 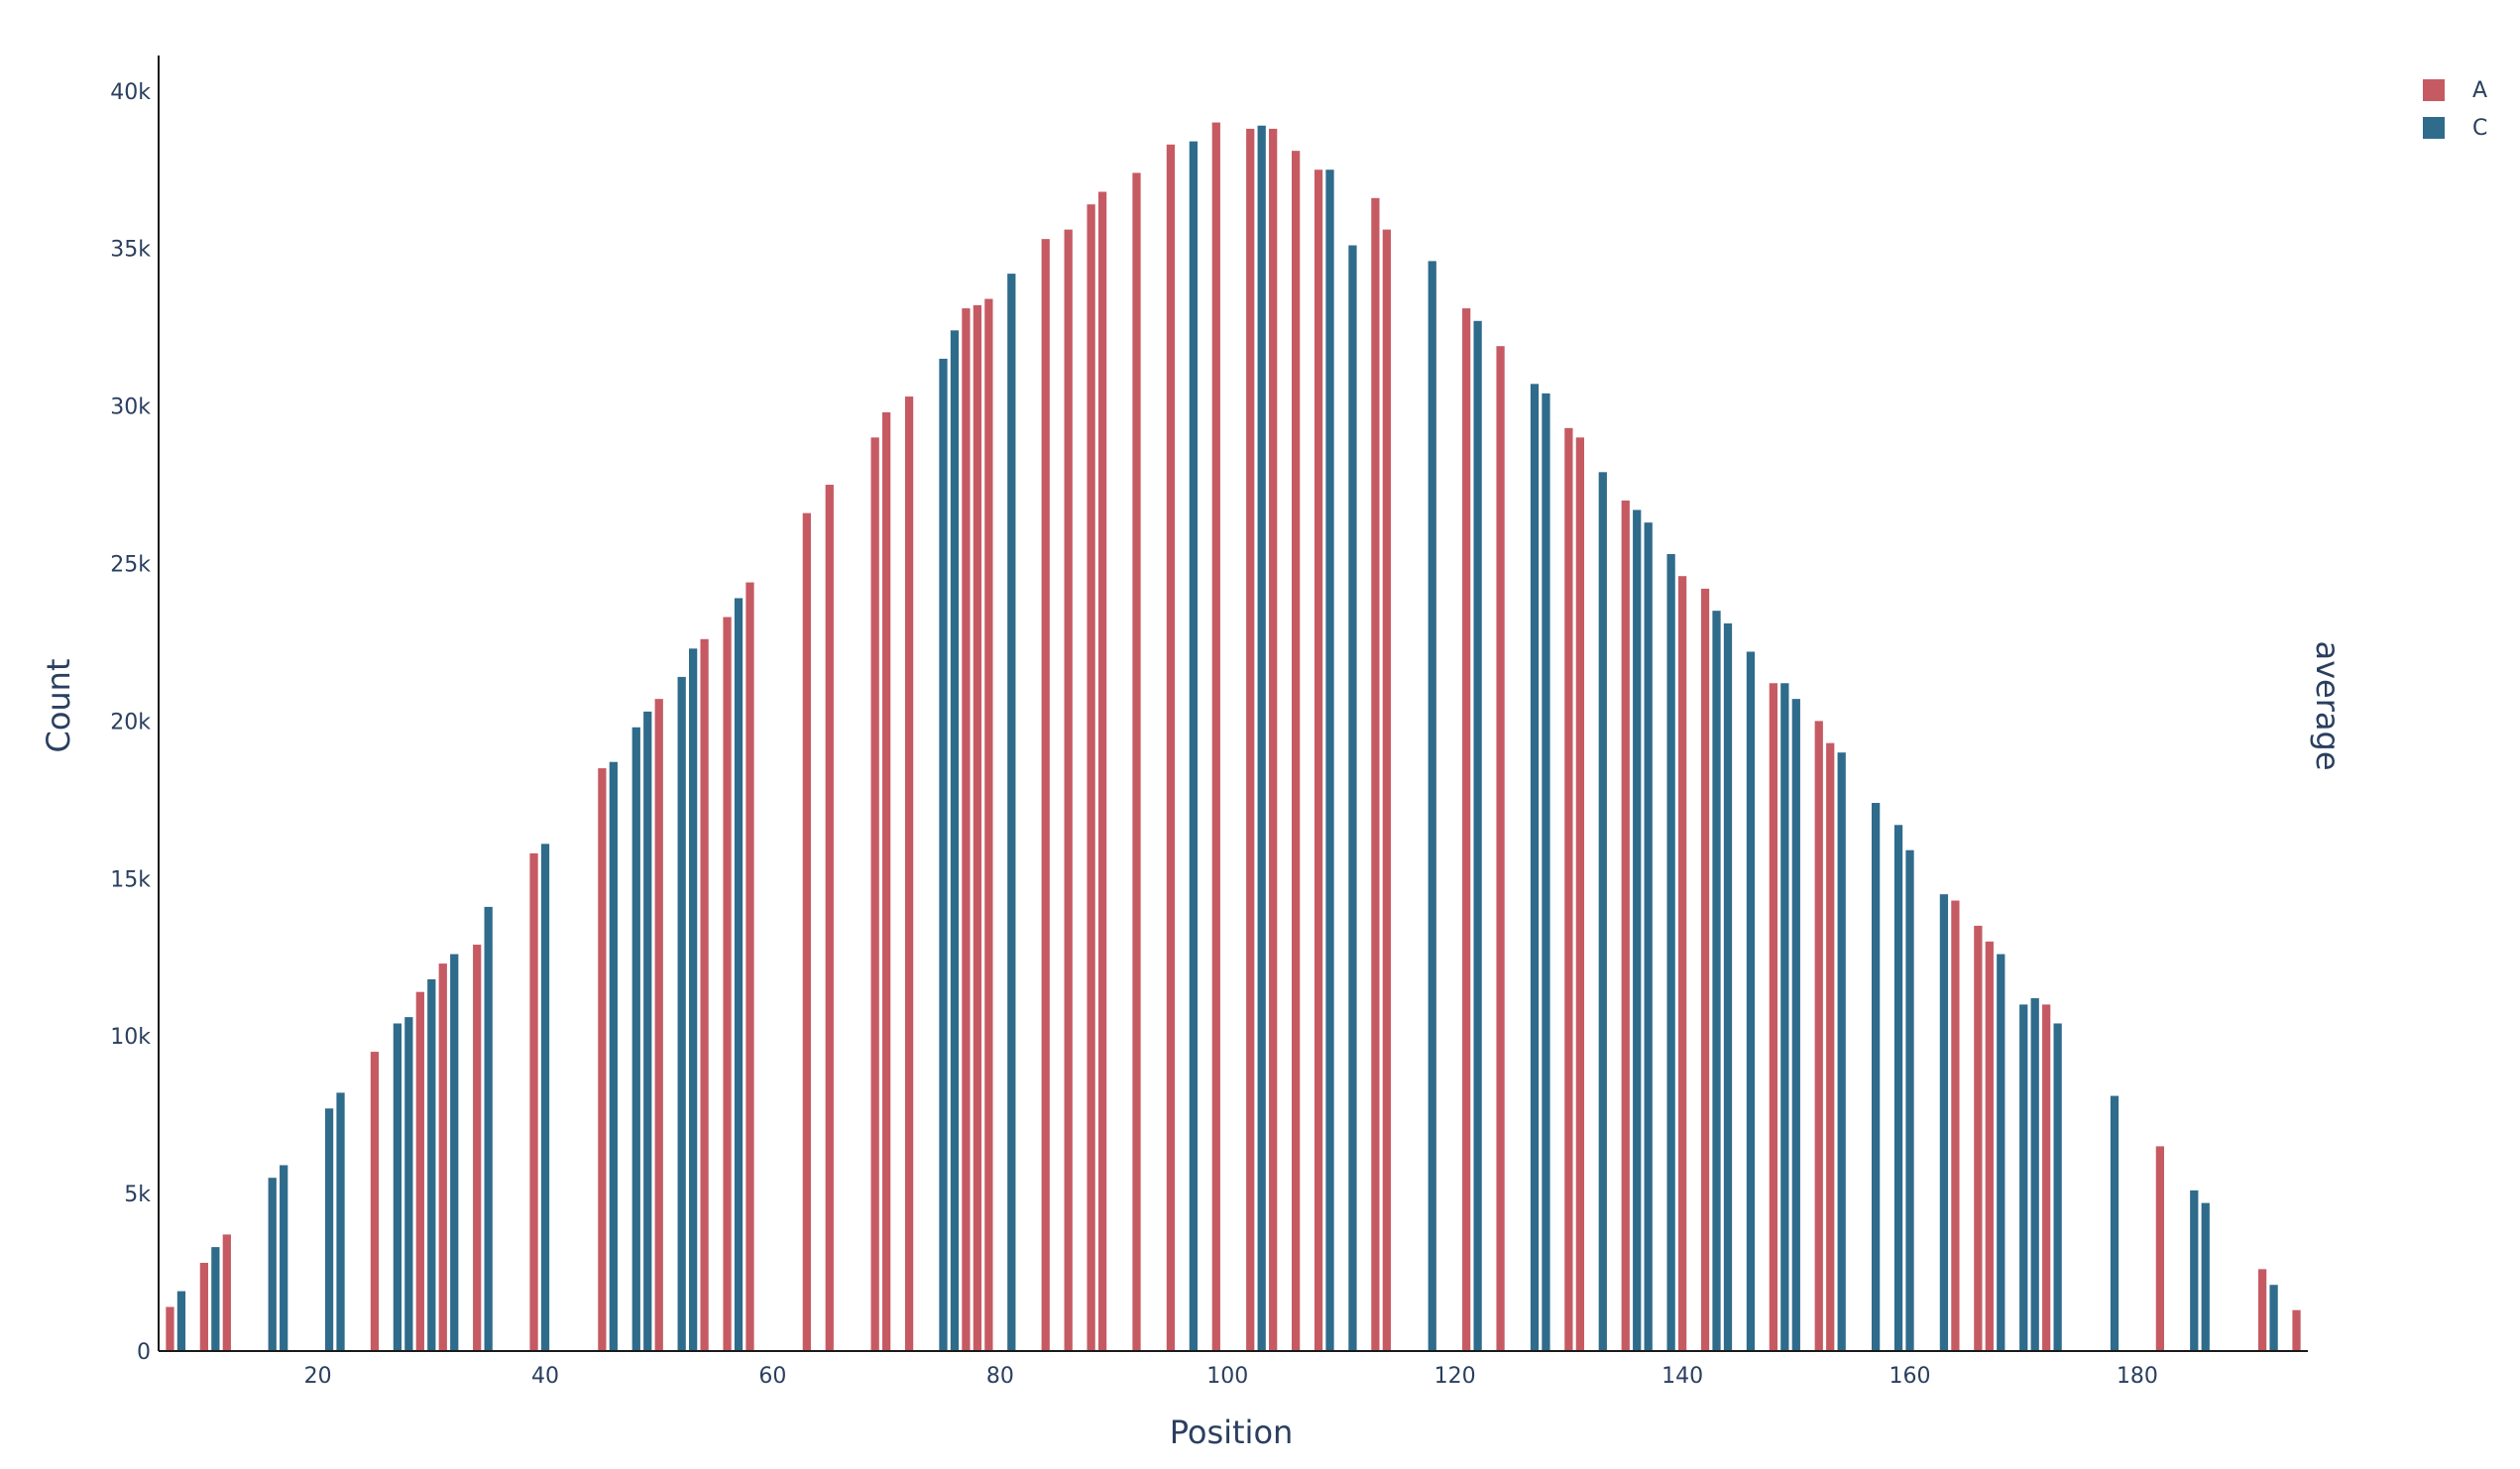 I want to click on x-tick-label: 60, so click(x=772, y=1376).